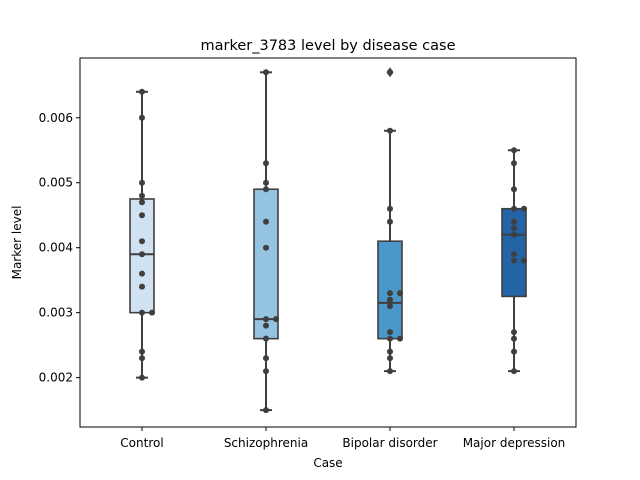 This screenshot has height=480, width=640. Describe the element at coordinates (17, 243) in the screenshot. I see `y-axis-label: Marker level` at that location.